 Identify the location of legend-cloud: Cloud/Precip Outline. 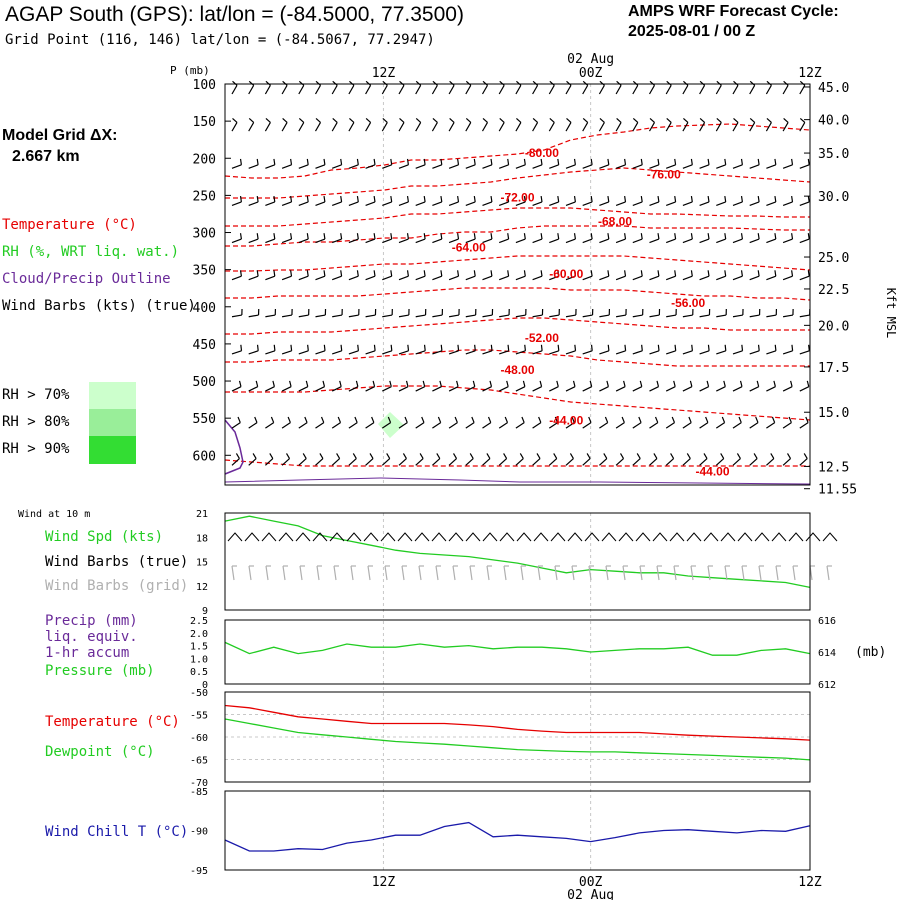
(86, 279).